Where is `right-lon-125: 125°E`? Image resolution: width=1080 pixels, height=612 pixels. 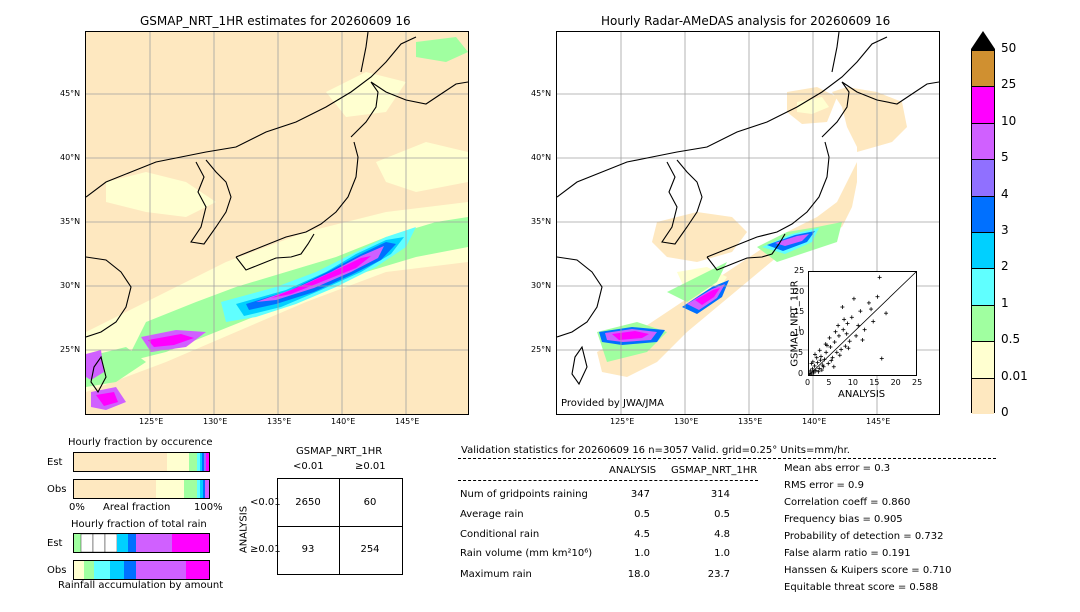 right-lon-125: 125°E is located at coordinates (622, 421).